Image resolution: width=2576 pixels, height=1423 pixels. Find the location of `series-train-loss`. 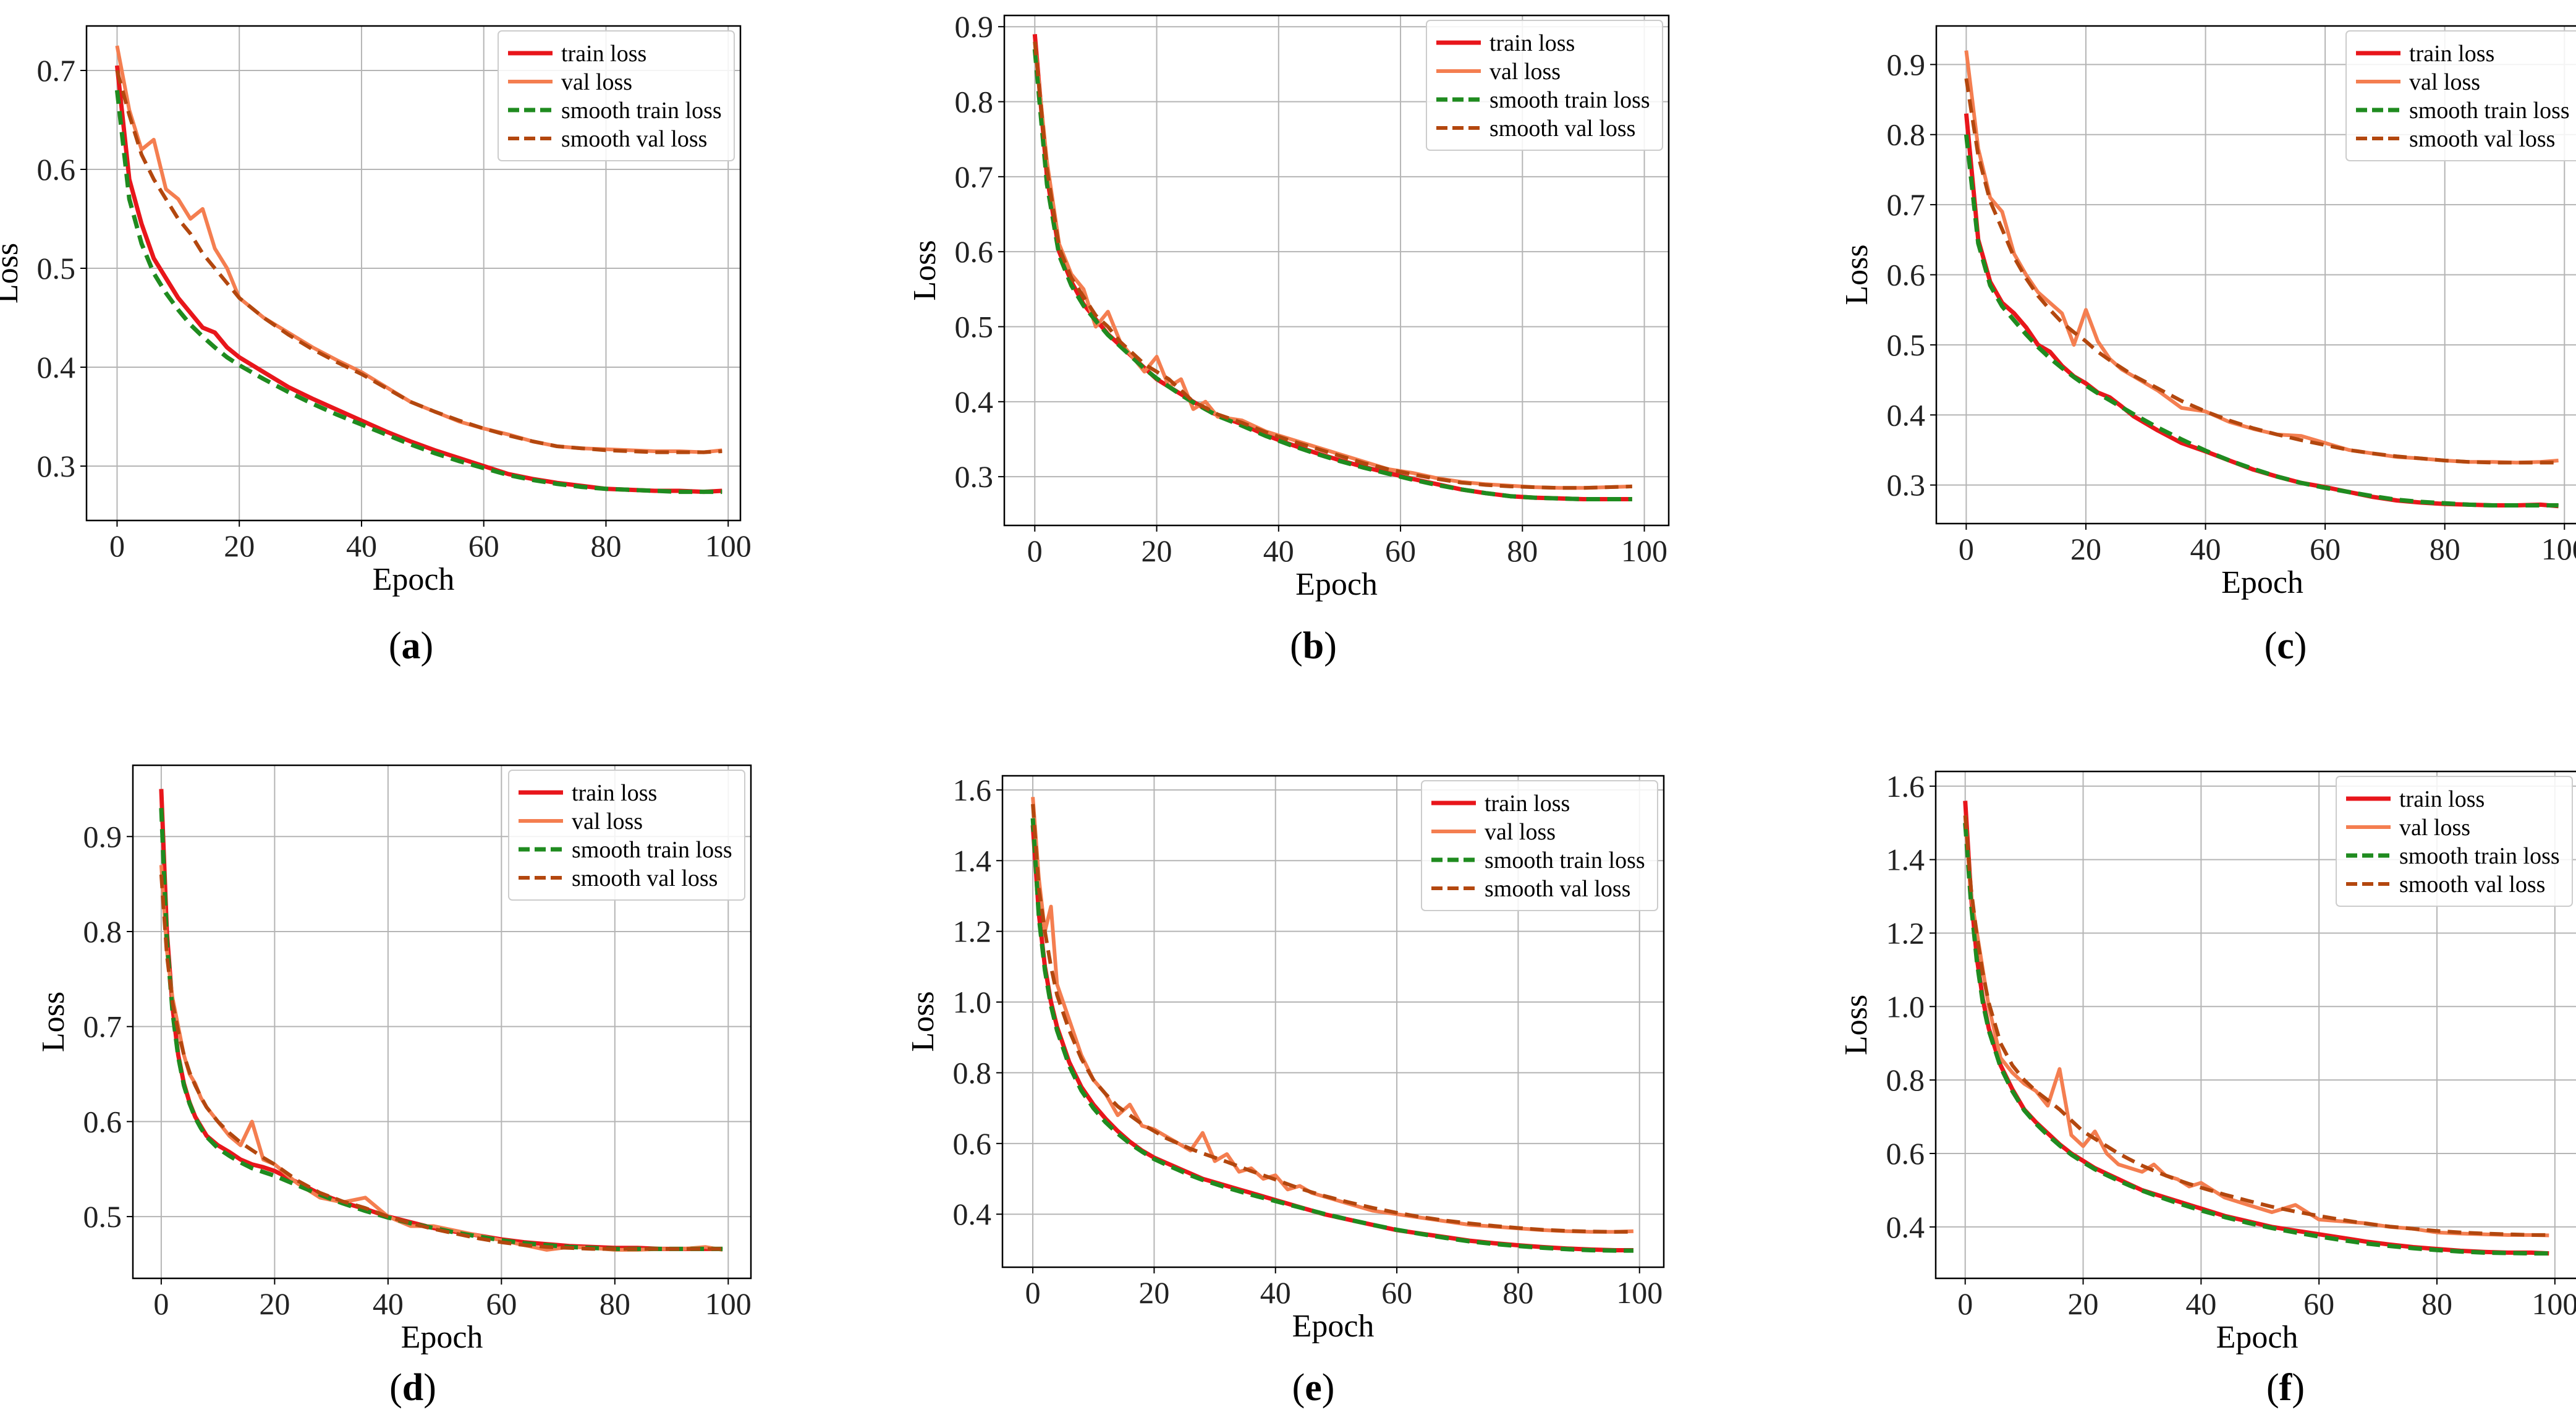

series-train-loss is located at coordinates (2261, 311).